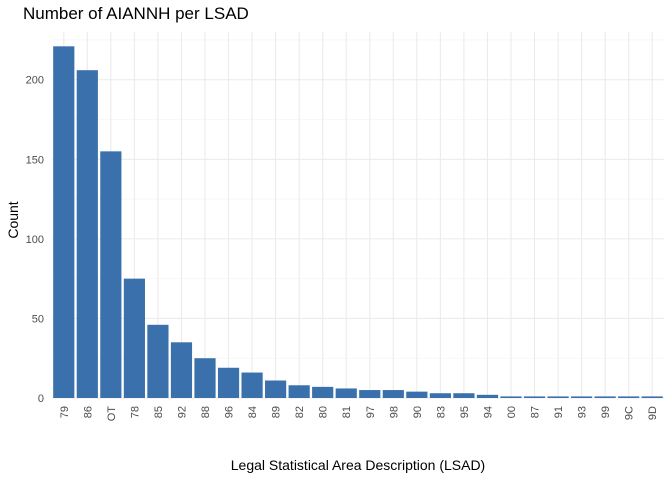 The image size is (672, 480). I want to click on x-tick-label: 97, so click(371, 412).